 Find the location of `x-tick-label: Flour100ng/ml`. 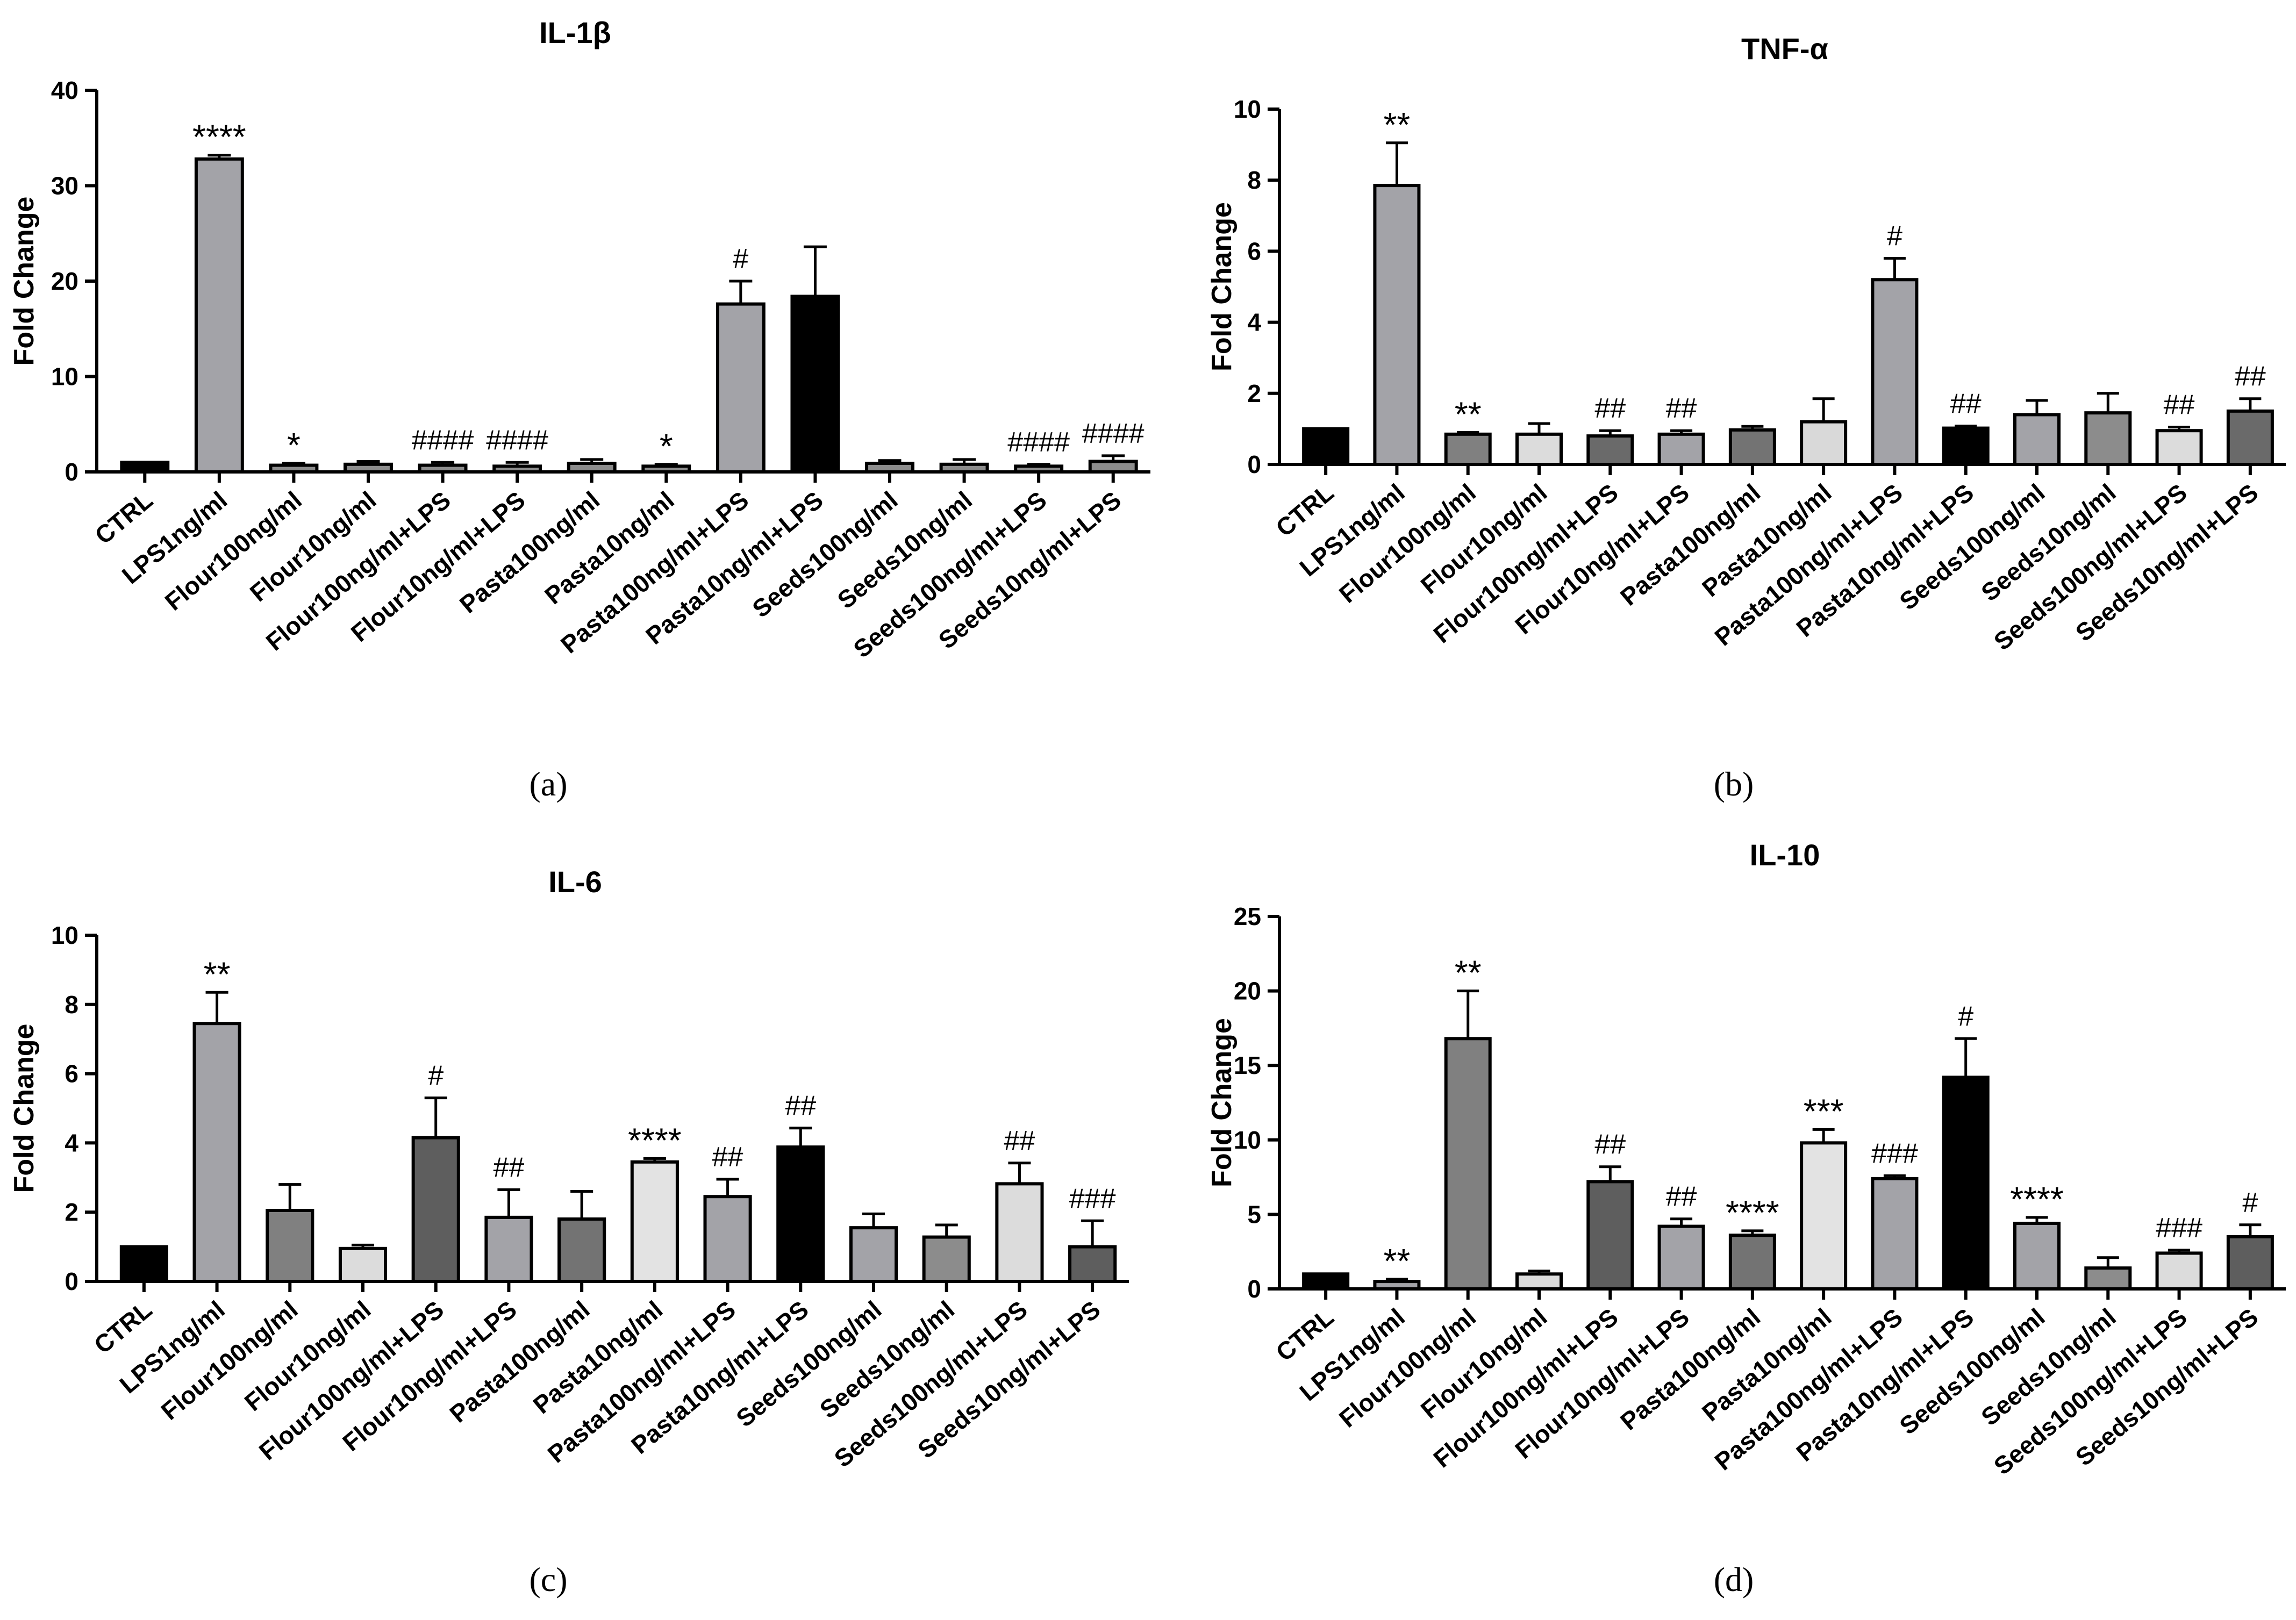

x-tick-label: Flour100ng/ml is located at coordinates (233, 551).